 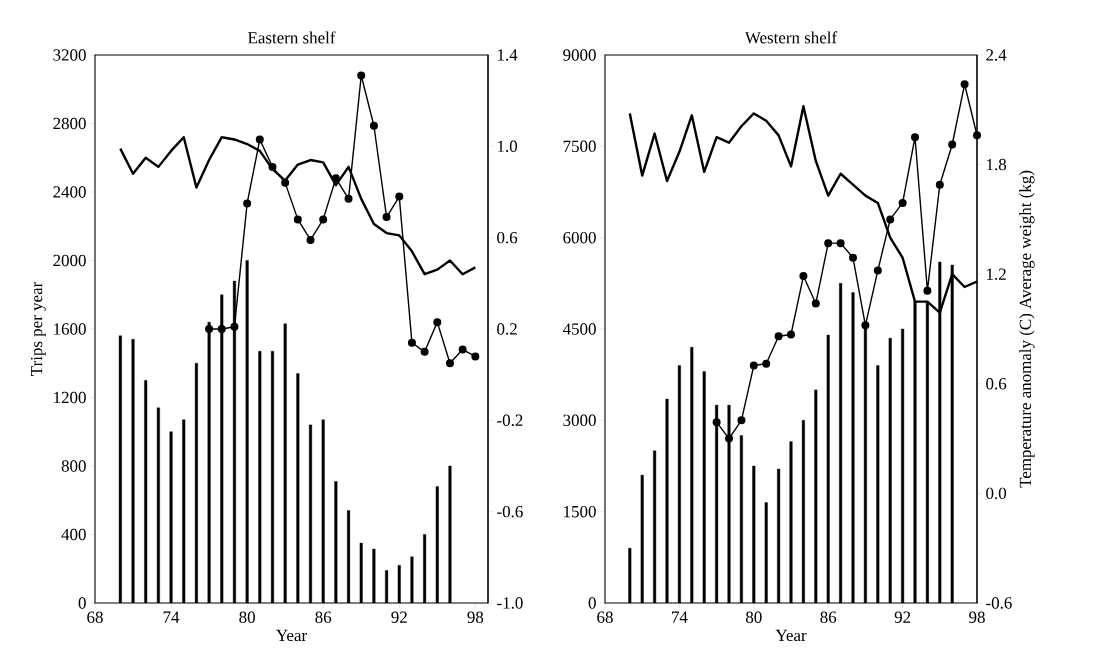 What do you see at coordinates (69, 260) in the screenshot?
I see `y-tick-label: 2000` at bounding box center [69, 260].